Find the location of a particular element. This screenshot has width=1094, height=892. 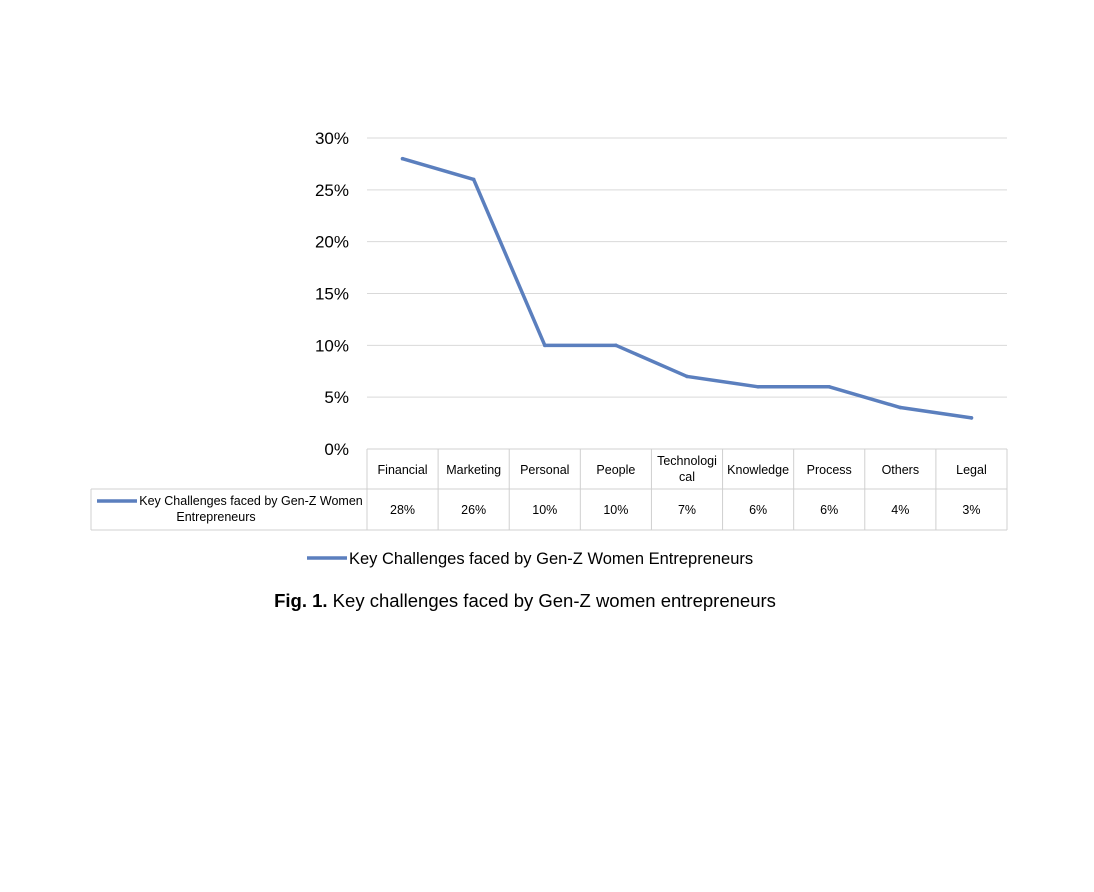

data-value-label: 7% is located at coordinates (687, 510).